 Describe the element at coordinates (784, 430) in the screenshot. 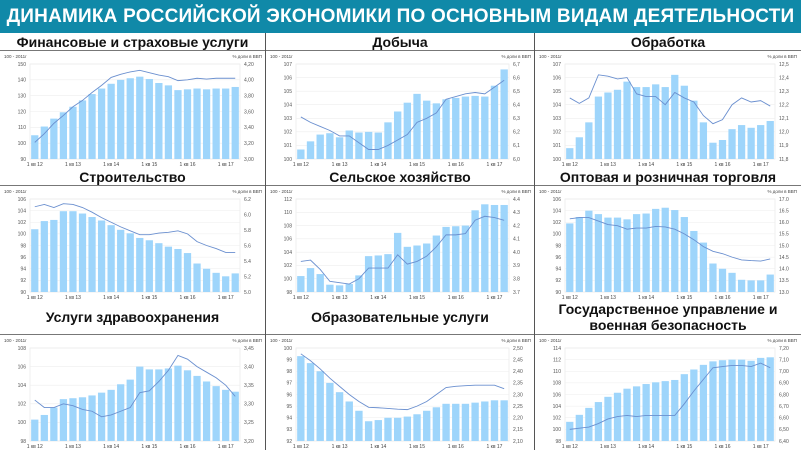

I see `right-tick-label: 6,50` at that location.